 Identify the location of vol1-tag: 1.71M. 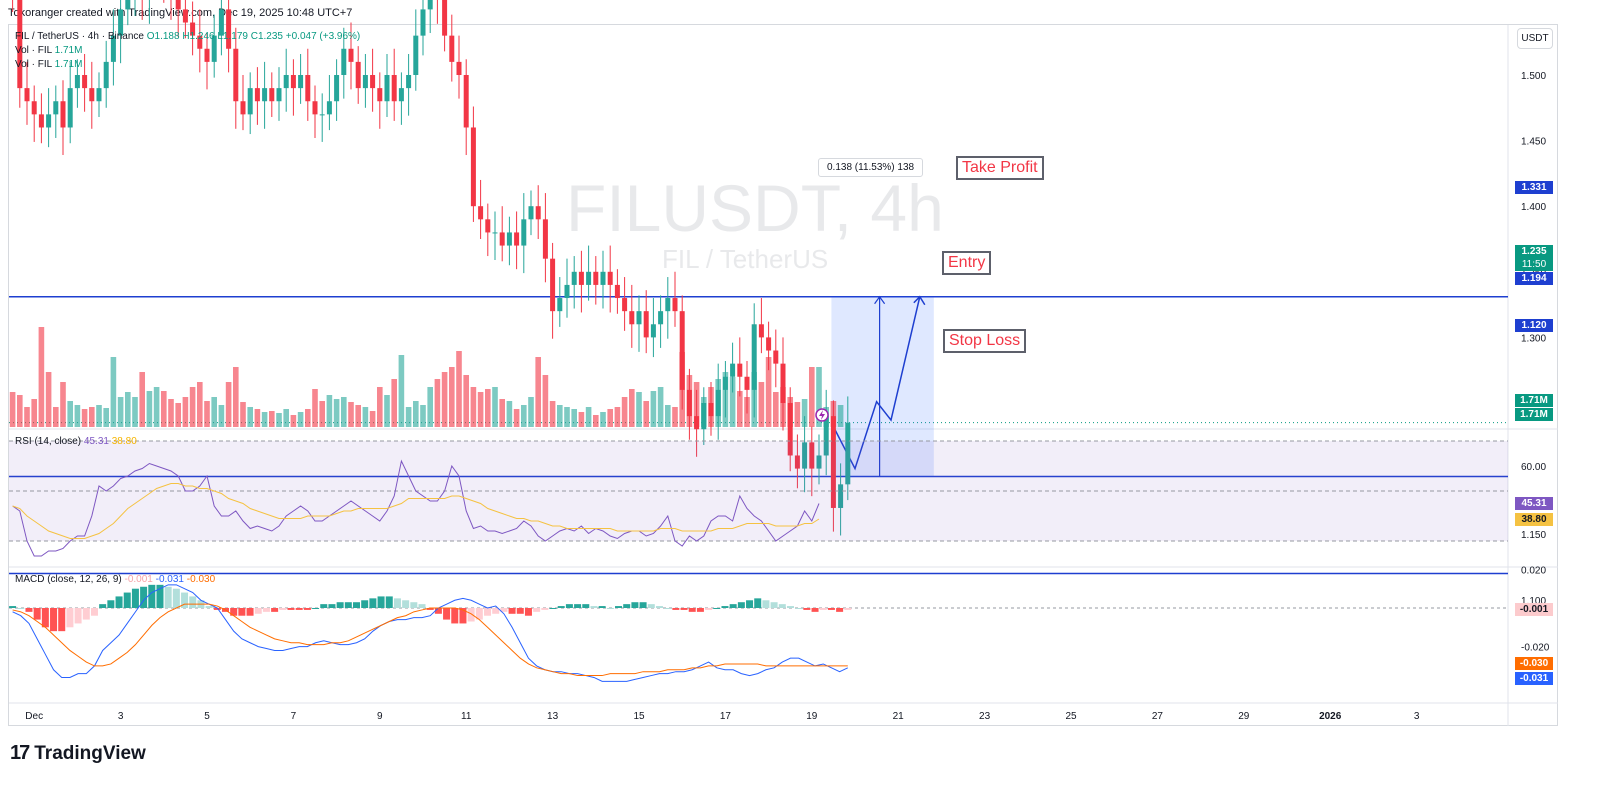
(1534, 400).